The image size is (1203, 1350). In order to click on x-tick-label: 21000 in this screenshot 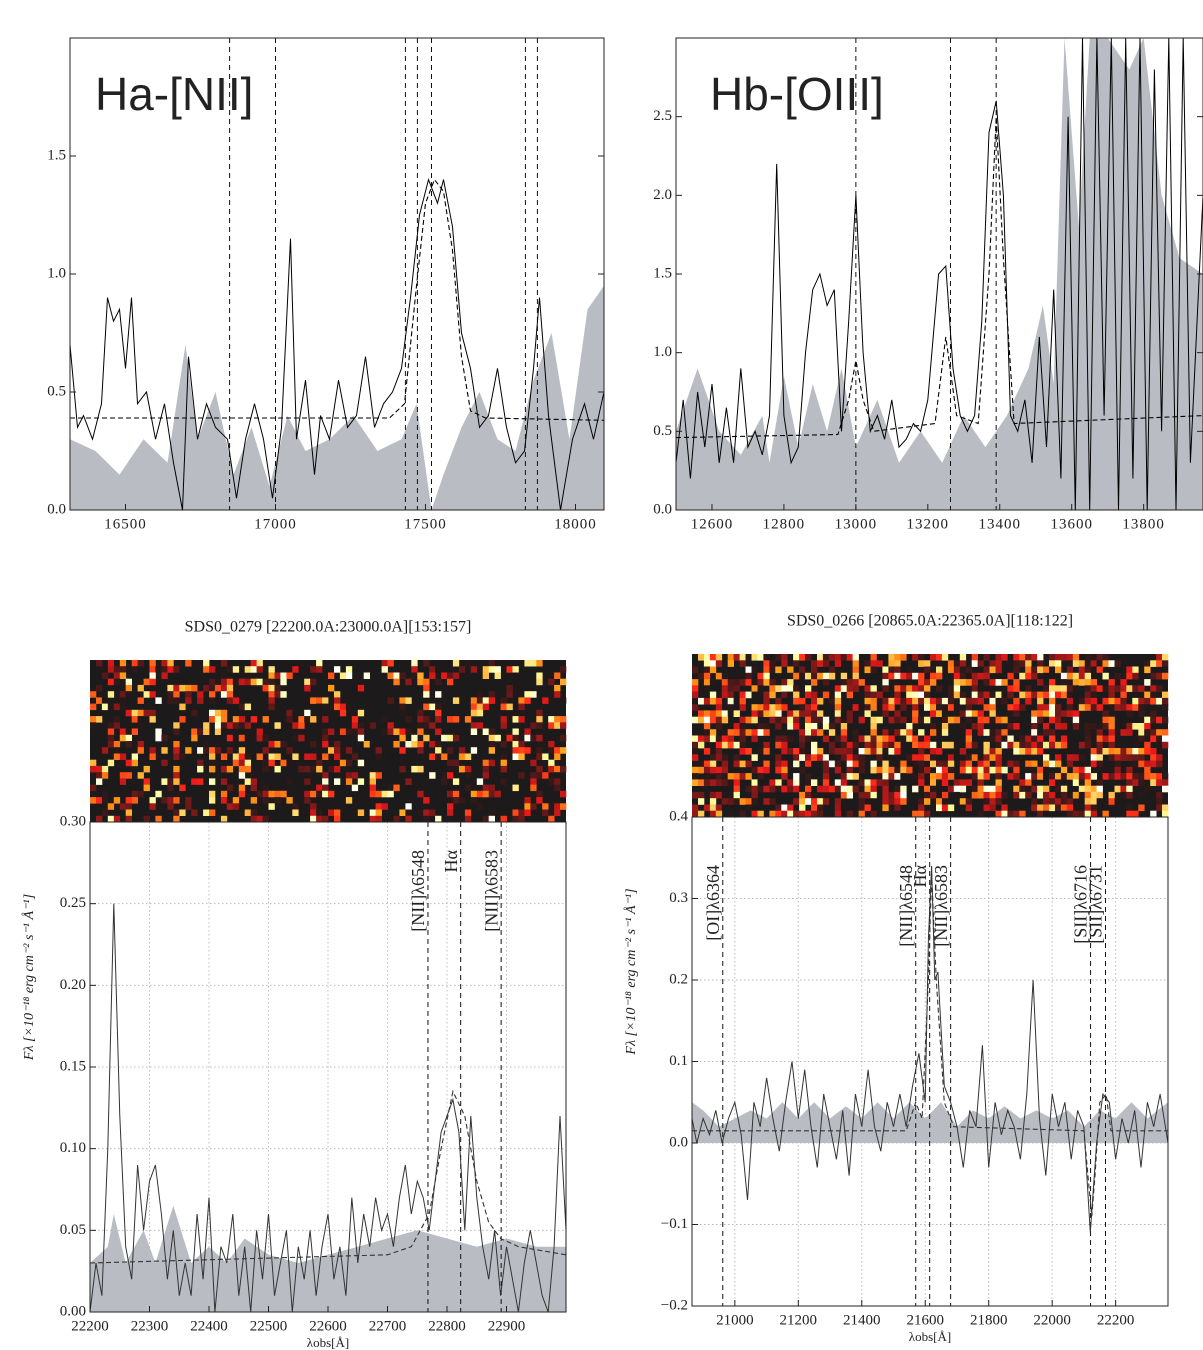, I will do `click(735, 1320)`.